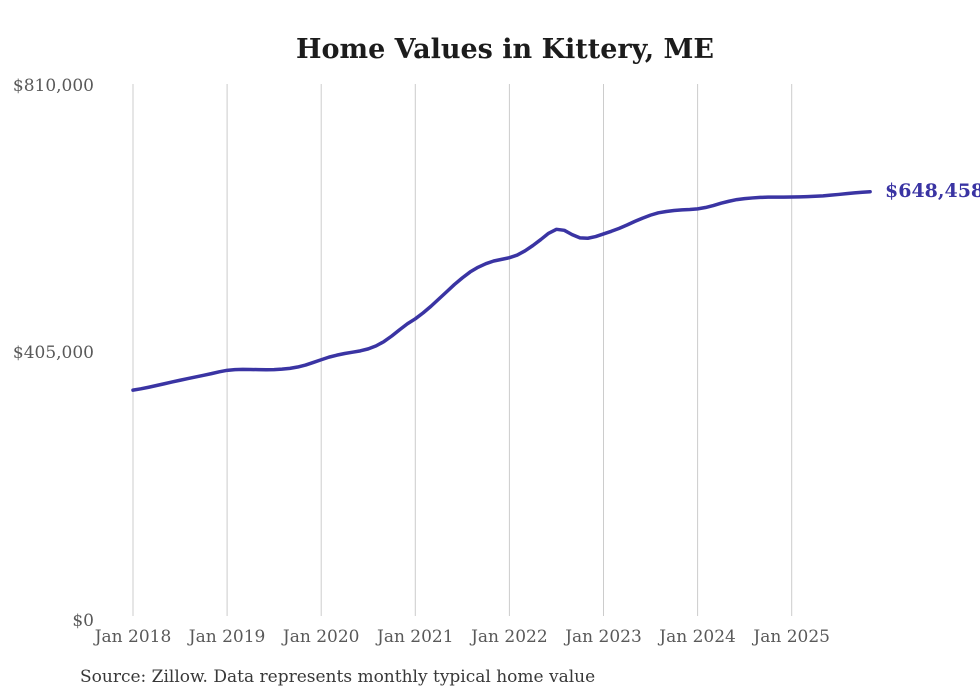  I want to click on x-axis-tick-label: Jan 2023, so click(602, 637).